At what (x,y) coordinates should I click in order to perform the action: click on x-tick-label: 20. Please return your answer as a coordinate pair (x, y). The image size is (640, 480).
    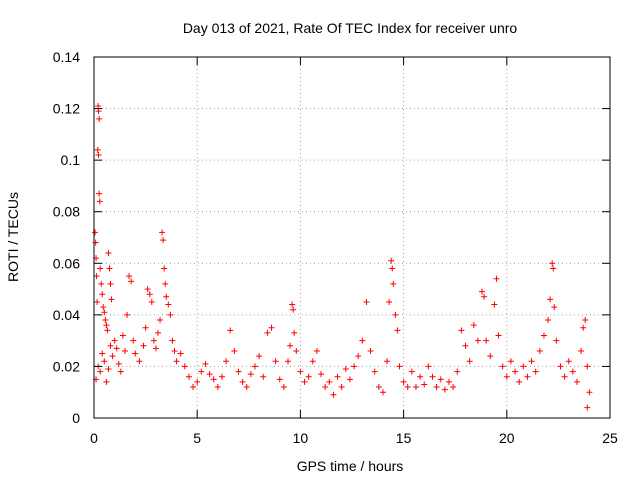
    Looking at the image, I should click on (507, 438).